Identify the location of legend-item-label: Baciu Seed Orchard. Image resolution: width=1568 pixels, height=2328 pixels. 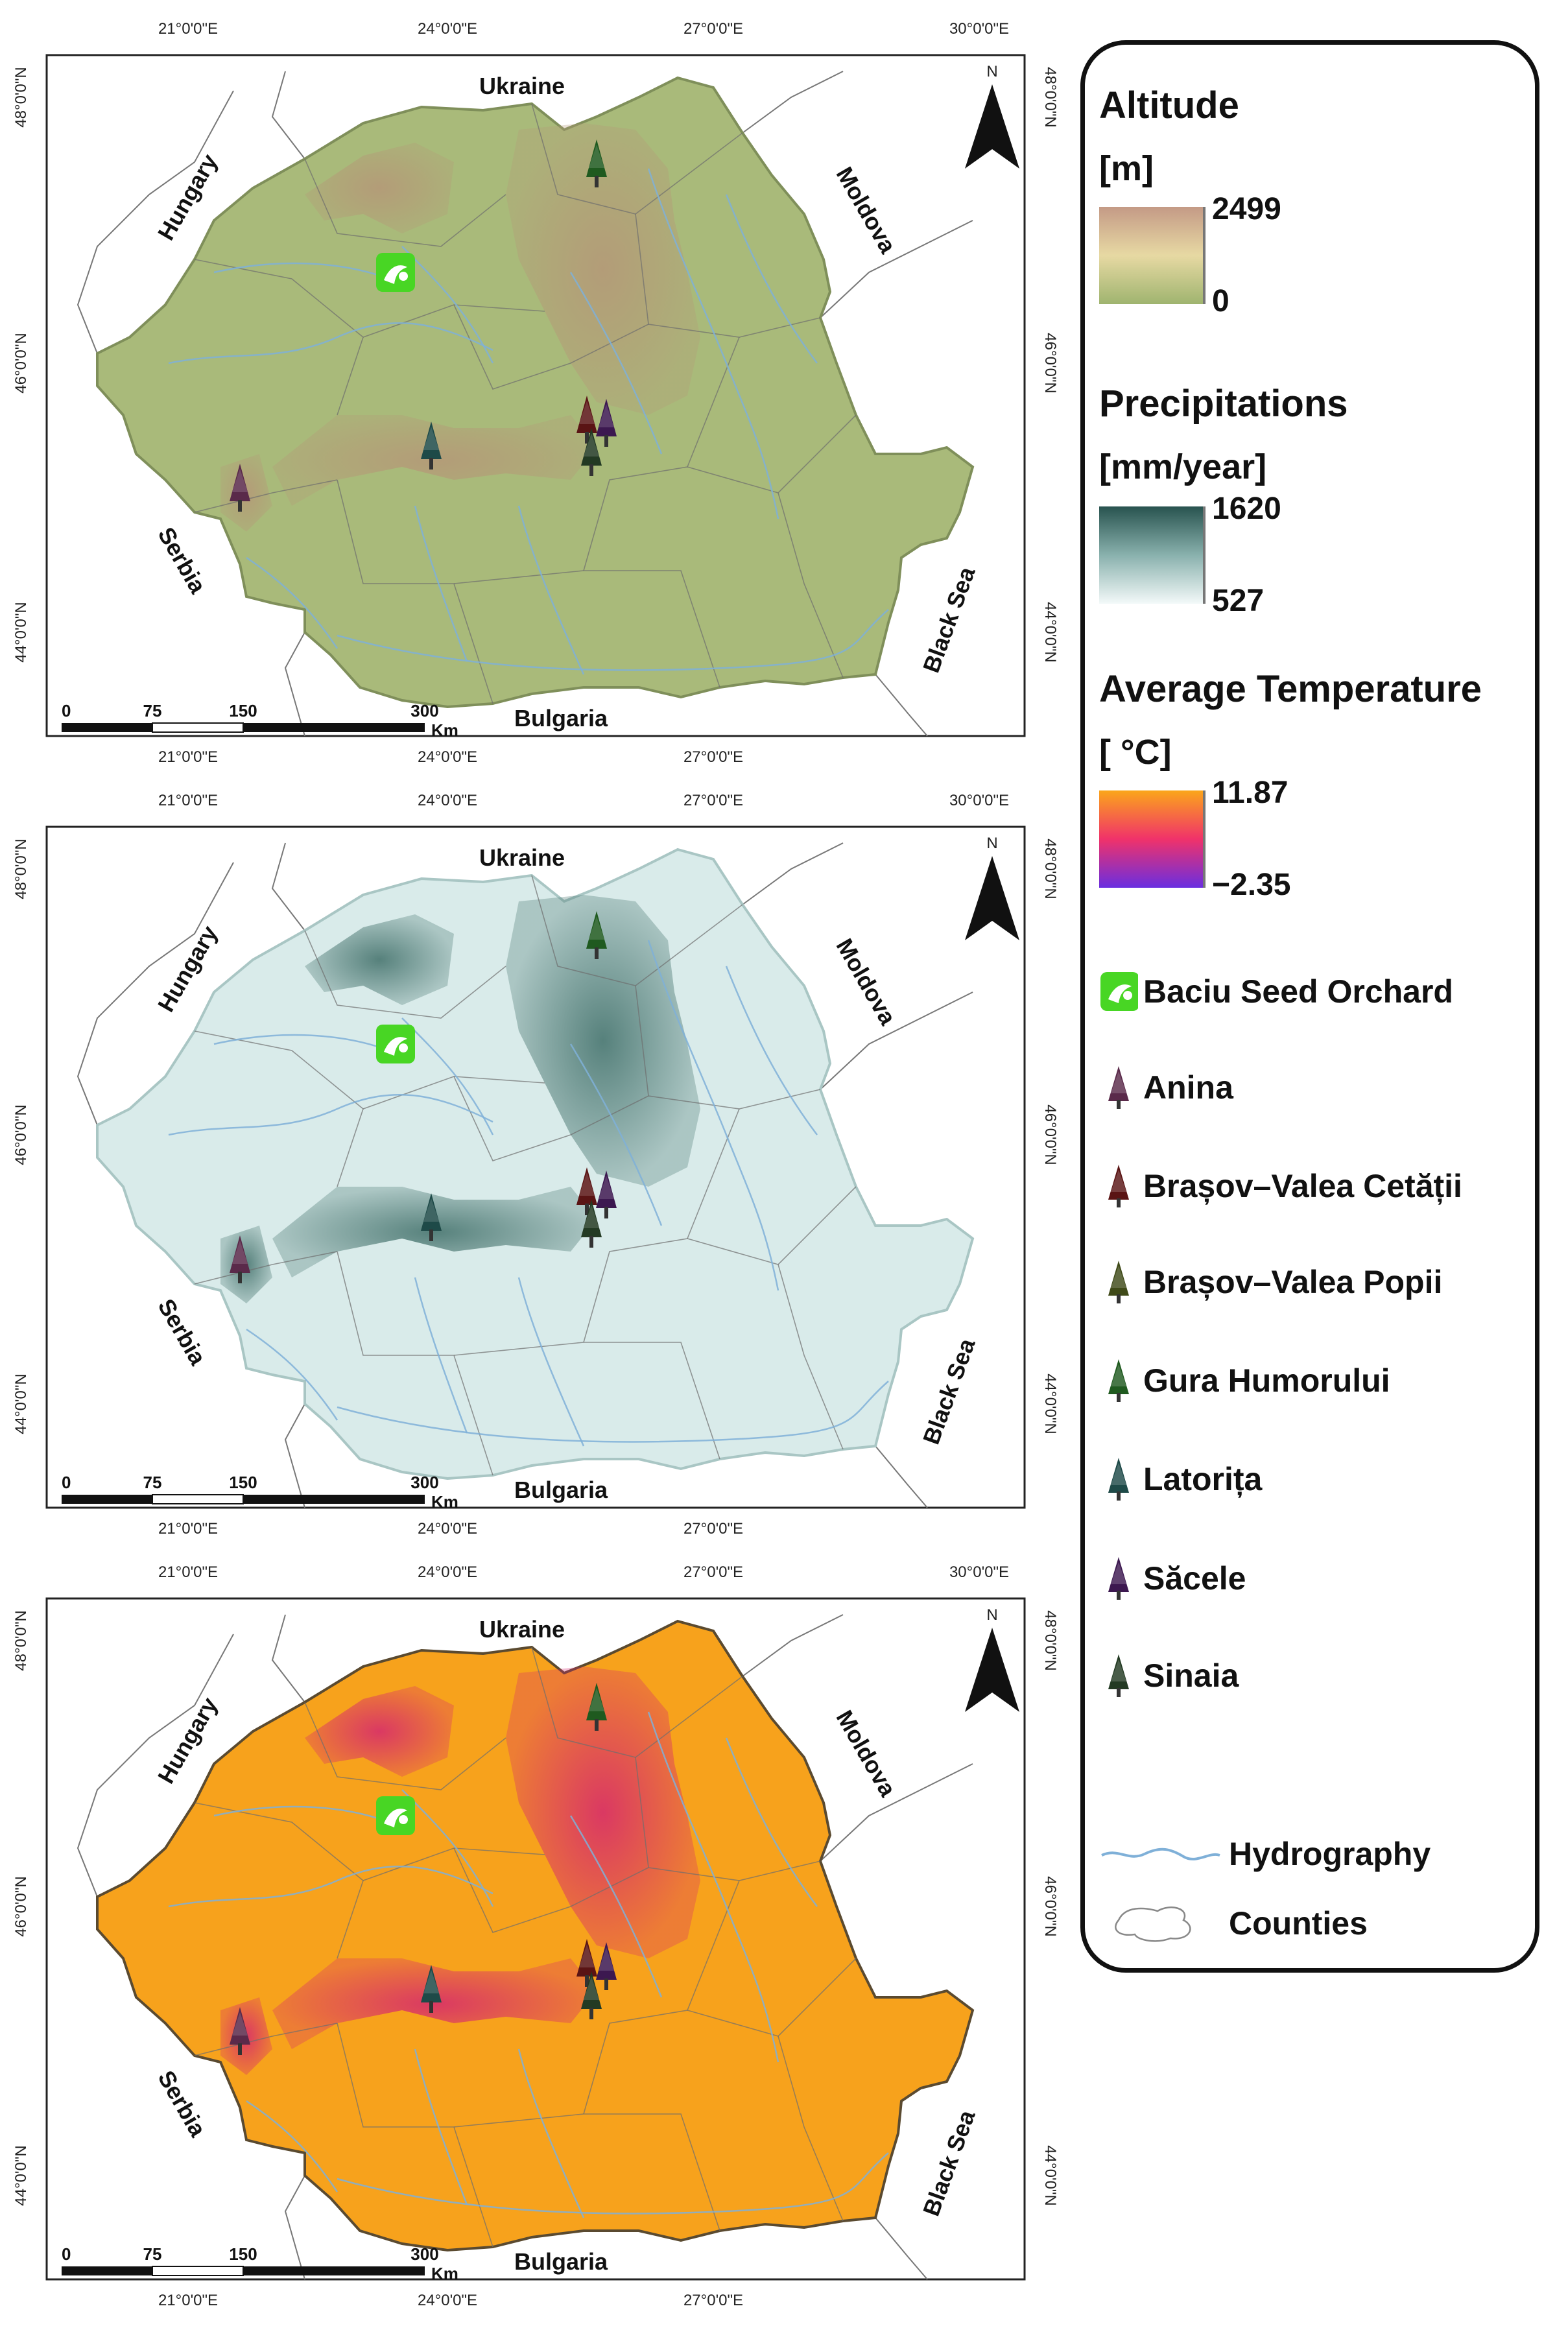
(1298, 991).